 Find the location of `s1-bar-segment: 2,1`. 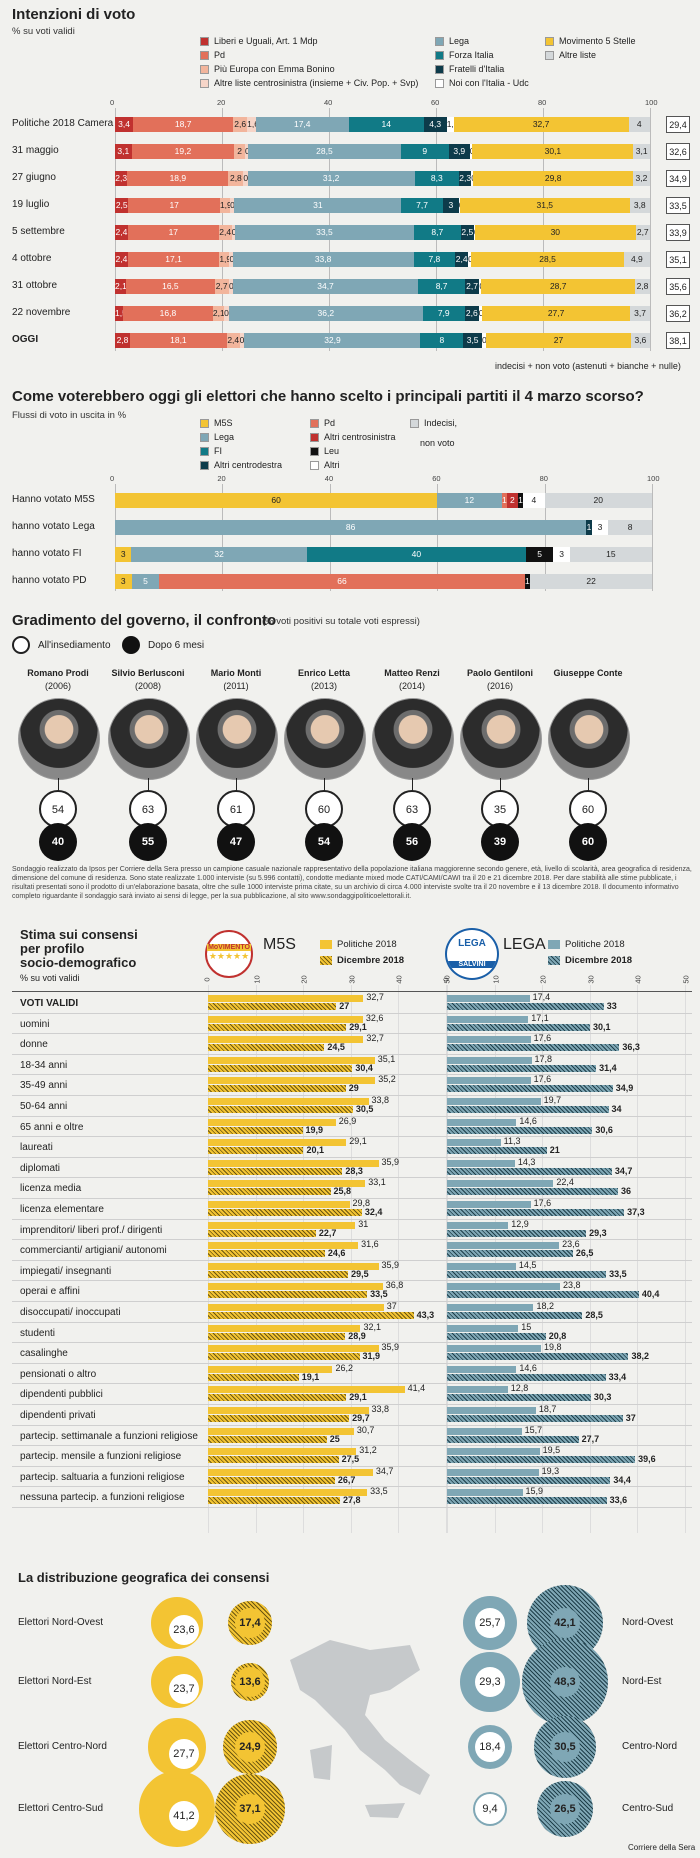

s1-bar-segment: 2,1 is located at coordinates (121, 286).